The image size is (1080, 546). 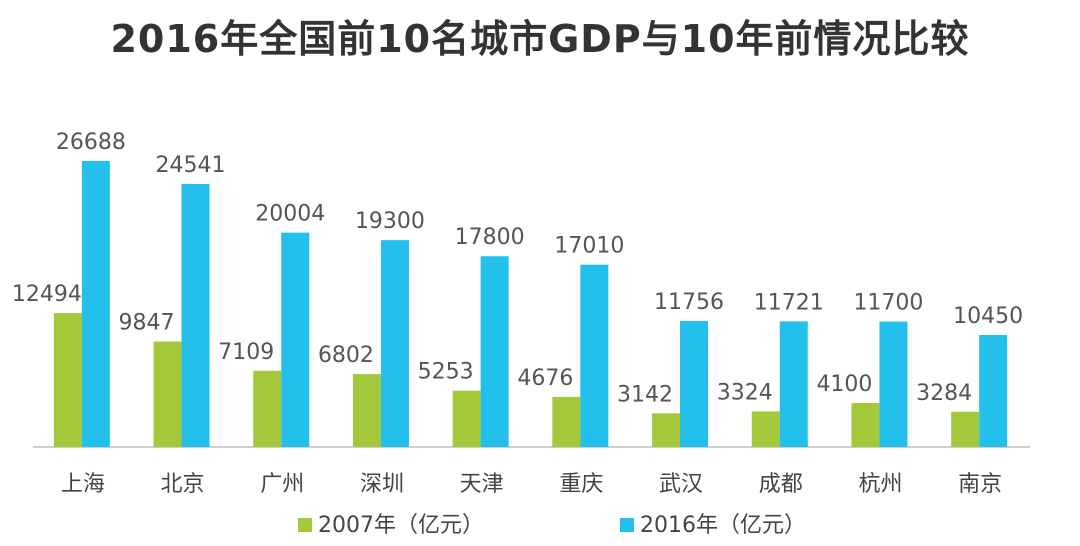 What do you see at coordinates (446, 372) in the screenshot?
I see `data-label-2007-4: 5253` at bounding box center [446, 372].